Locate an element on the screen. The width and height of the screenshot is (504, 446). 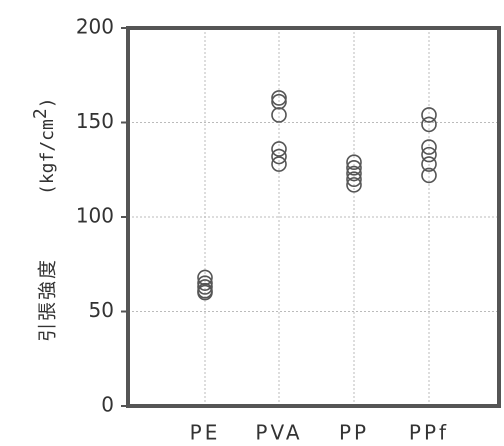
y-tick-label-1: 50 is located at coordinates (101, 310).